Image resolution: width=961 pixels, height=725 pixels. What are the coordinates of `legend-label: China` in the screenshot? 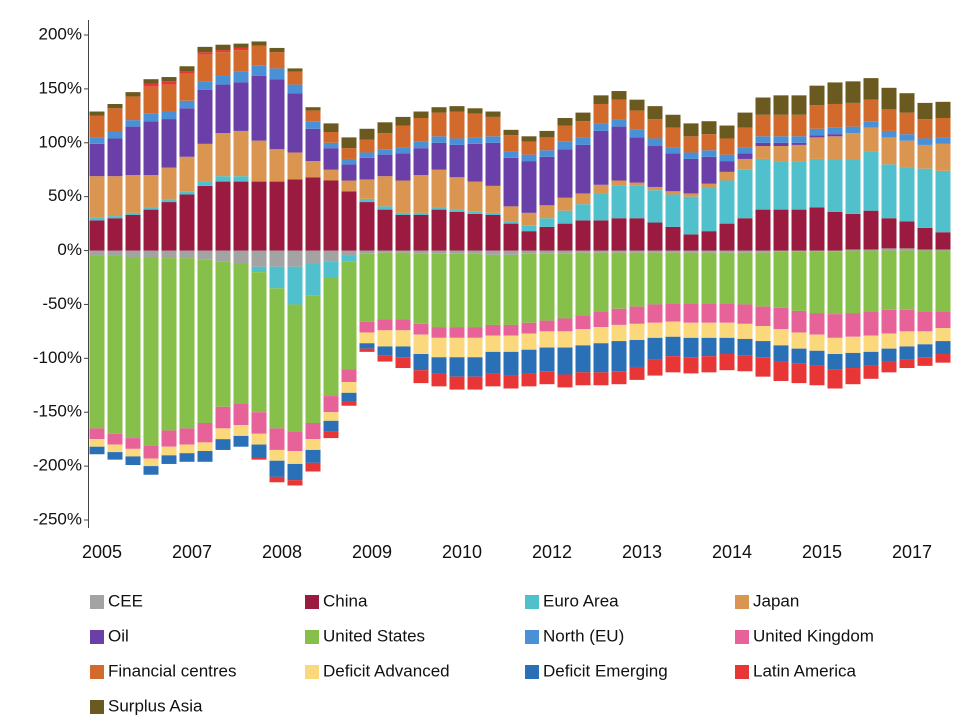 It's located at (345, 600).